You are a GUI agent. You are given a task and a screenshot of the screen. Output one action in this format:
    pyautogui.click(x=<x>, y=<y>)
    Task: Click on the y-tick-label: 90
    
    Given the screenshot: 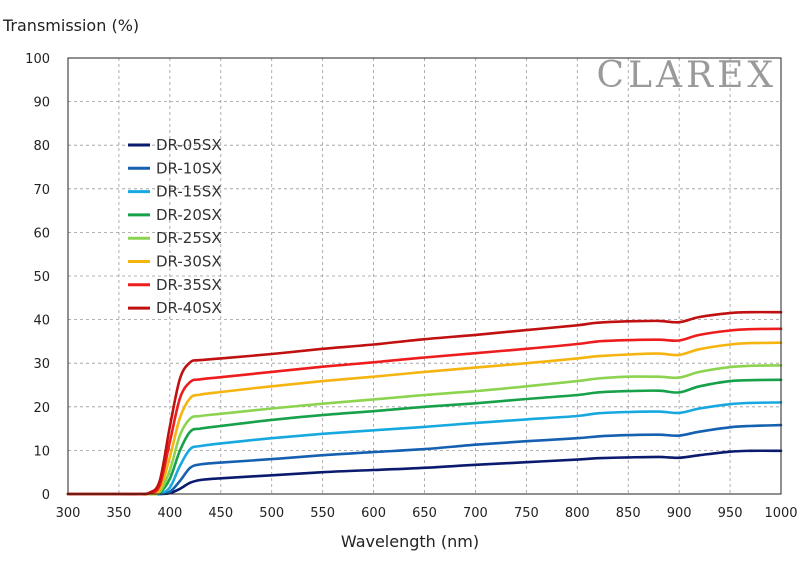 What is the action you would take?
    pyautogui.click(x=41, y=103)
    